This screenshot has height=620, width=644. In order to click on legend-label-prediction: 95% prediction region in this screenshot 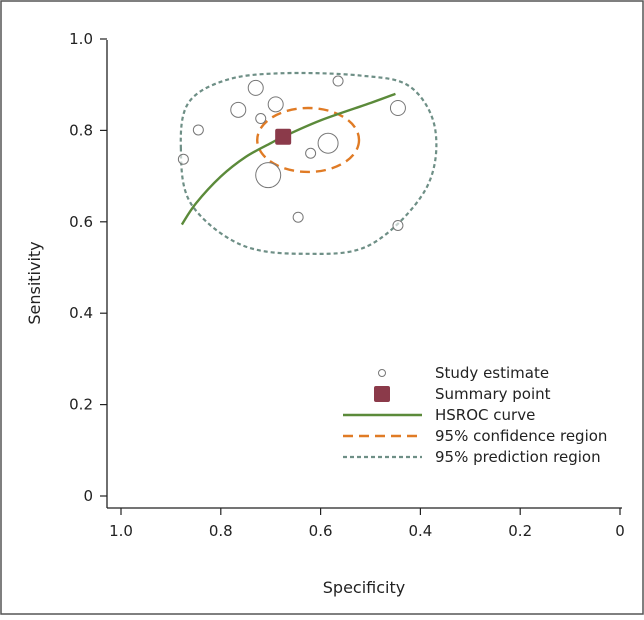, I will do `click(518, 457)`.